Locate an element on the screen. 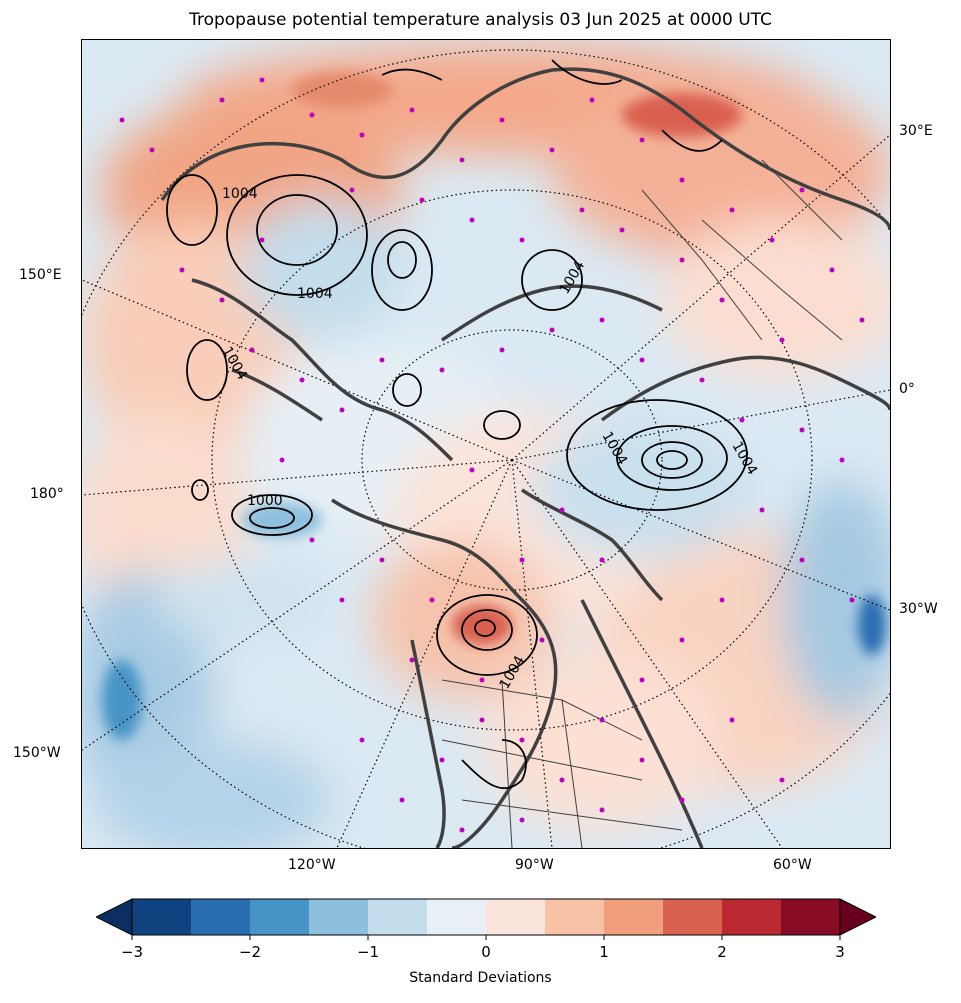  colorbar-tick-label: −3 is located at coordinates (132, 952).